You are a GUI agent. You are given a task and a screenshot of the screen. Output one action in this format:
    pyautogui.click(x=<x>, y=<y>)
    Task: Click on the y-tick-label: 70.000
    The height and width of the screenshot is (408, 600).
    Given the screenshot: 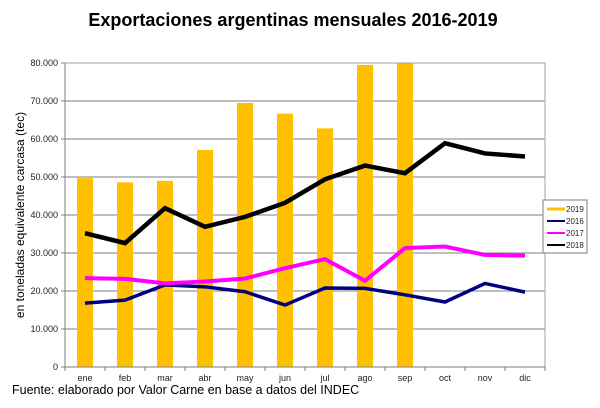 What is the action you would take?
    pyautogui.click(x=44, y=101)
    